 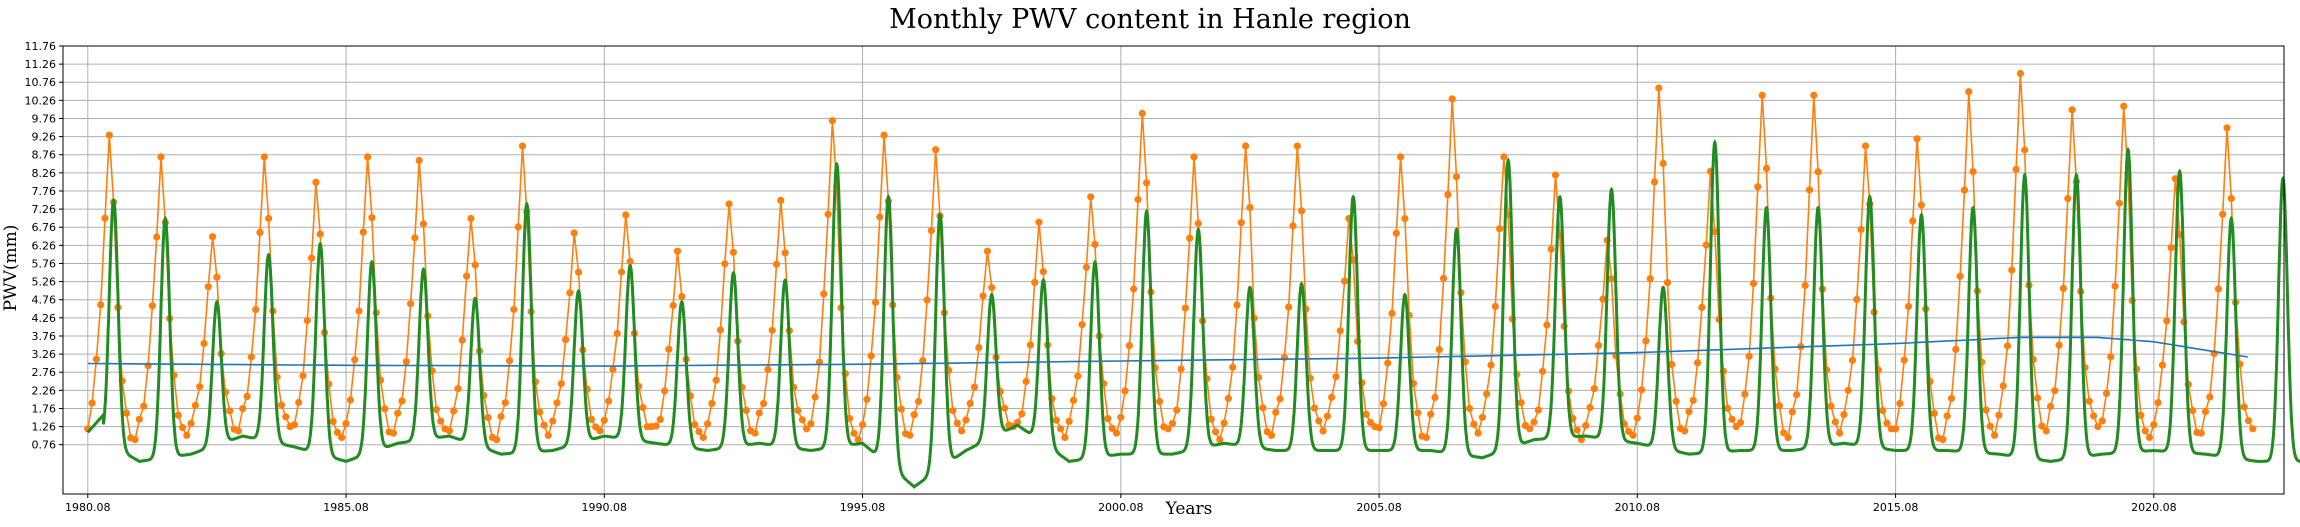 What do you see at coordinates (44, 408) in the screenshot?
I see `y-tick-label: 1.76` at bounding box center [44, 408].